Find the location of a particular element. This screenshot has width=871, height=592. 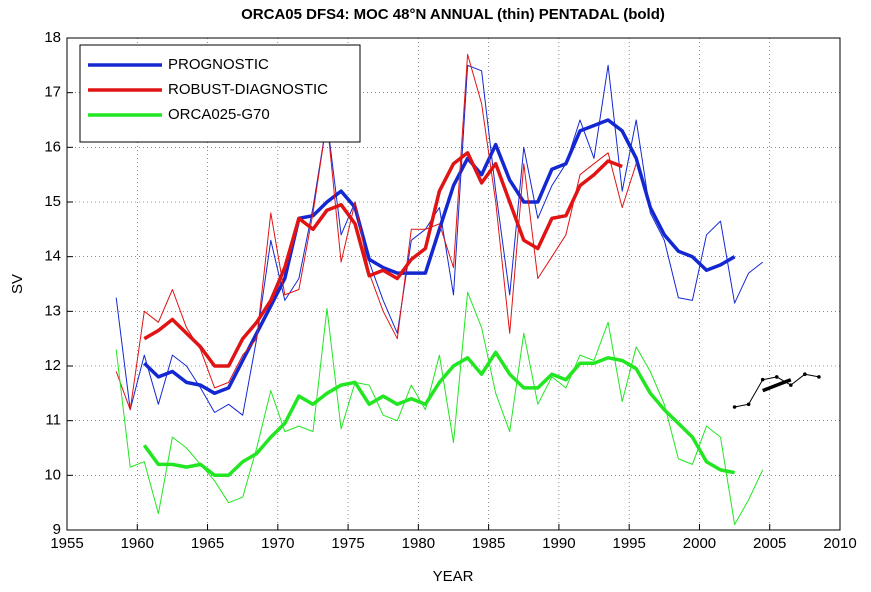

legend-label: PROGNOSTIC is located at coordinates (218, 64).